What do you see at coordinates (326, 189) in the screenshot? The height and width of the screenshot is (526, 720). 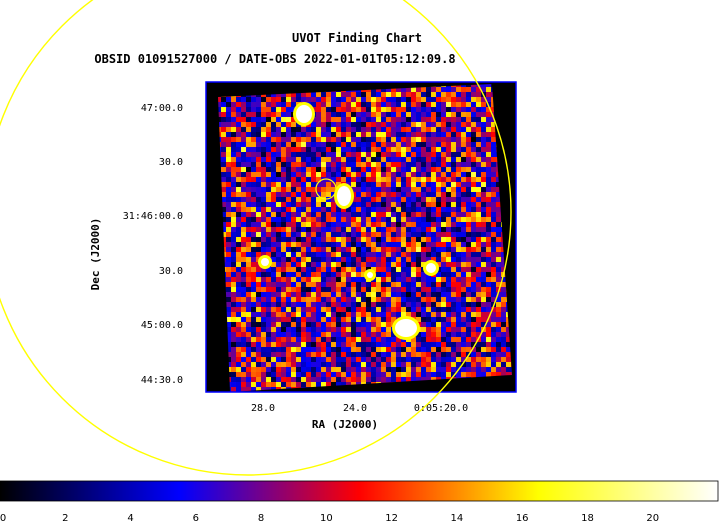 I see `target-circle` at bounding box center [326, 189].